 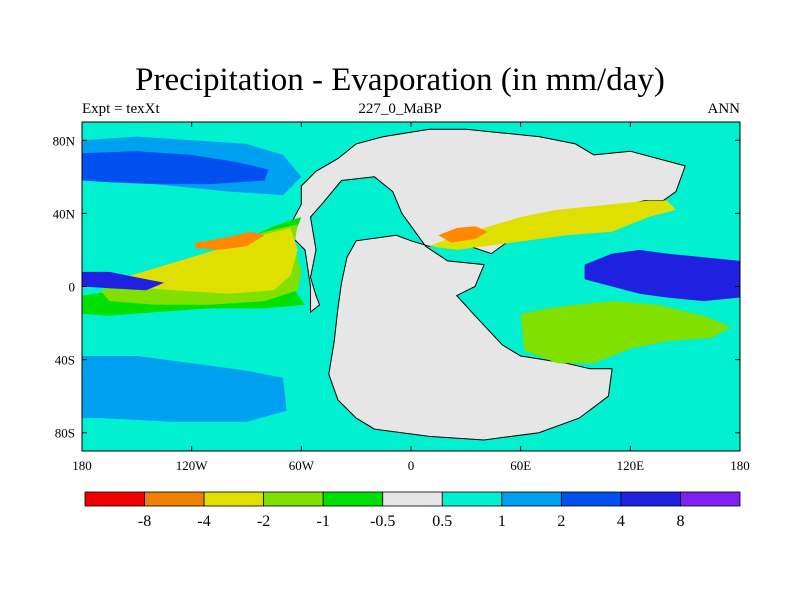 I want to click on south-subtropical-dry-east-edge, so click(x=625, y=332).